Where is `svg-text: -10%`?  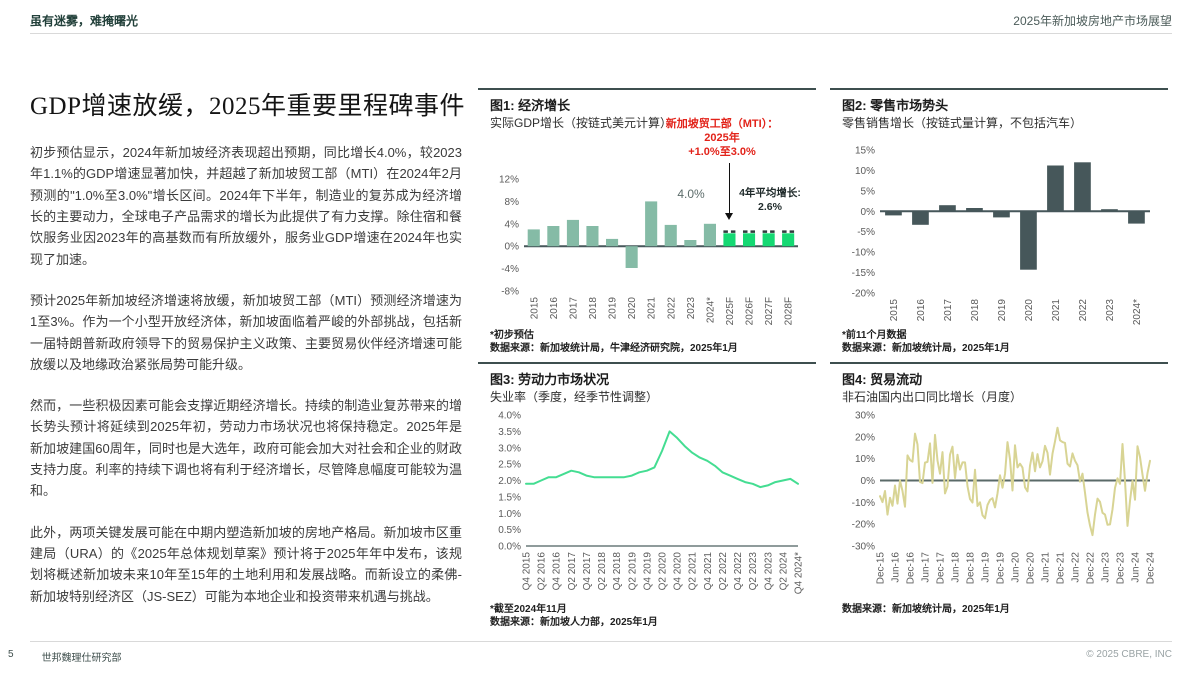 svg-text: -10% is located at coordinates (863, 253).